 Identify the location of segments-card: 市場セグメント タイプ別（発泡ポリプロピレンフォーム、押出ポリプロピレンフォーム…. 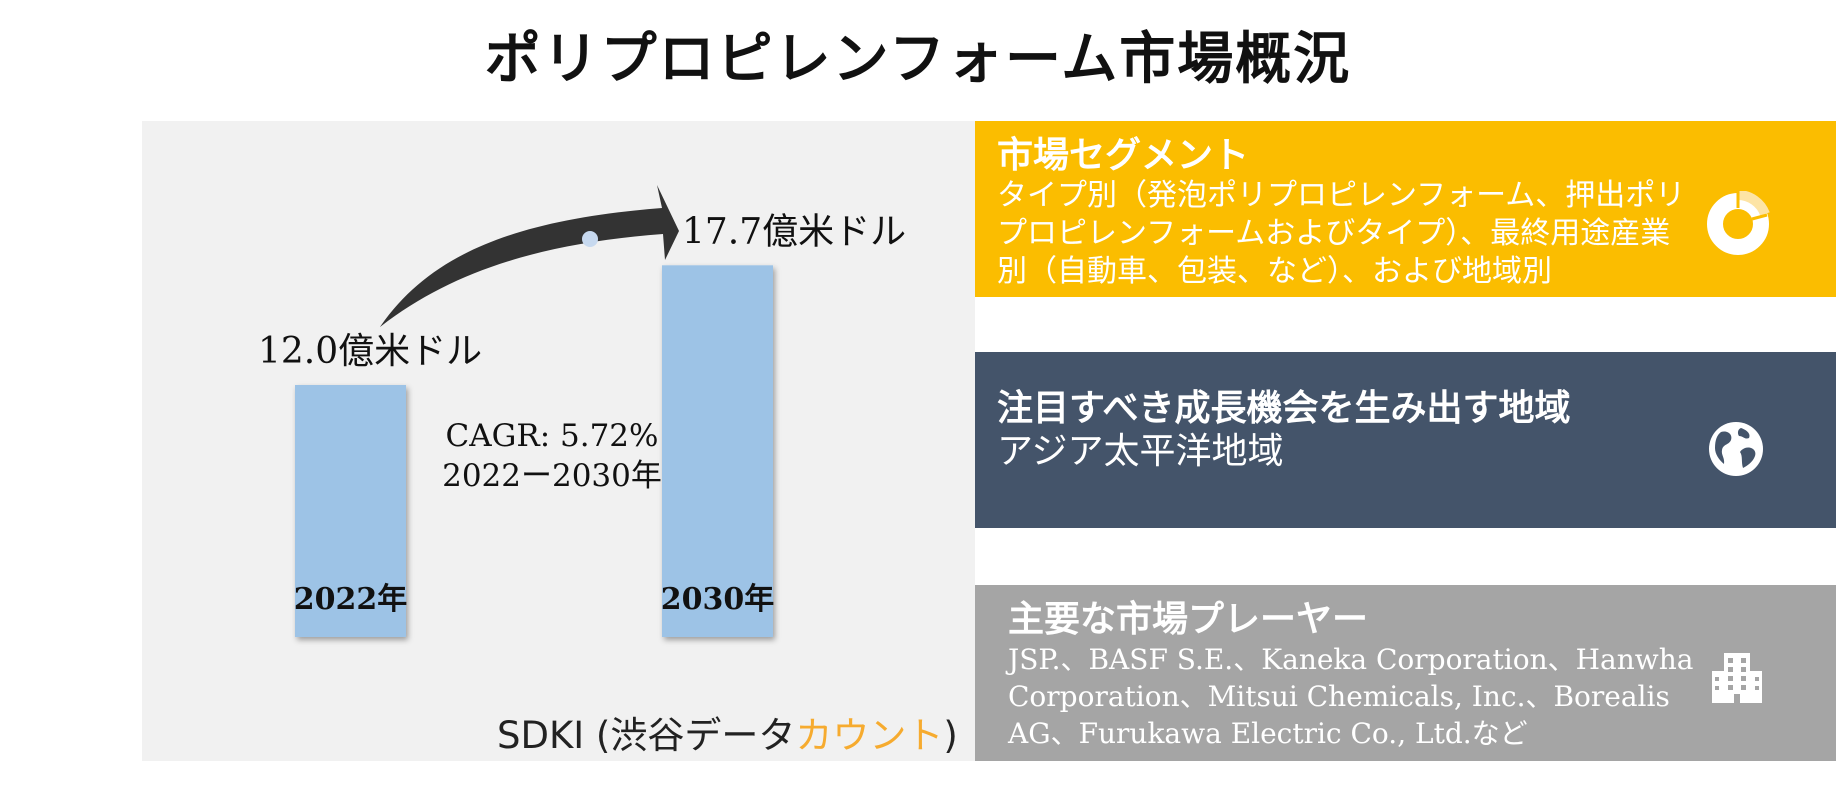
(1405, 209).